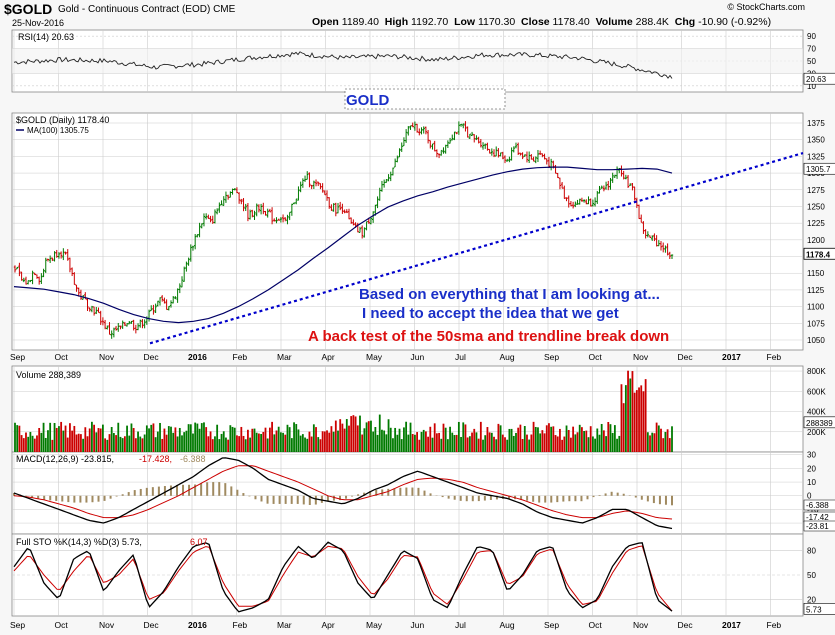  I want to click on sto-current-label: 5.73, so click(814, 609).